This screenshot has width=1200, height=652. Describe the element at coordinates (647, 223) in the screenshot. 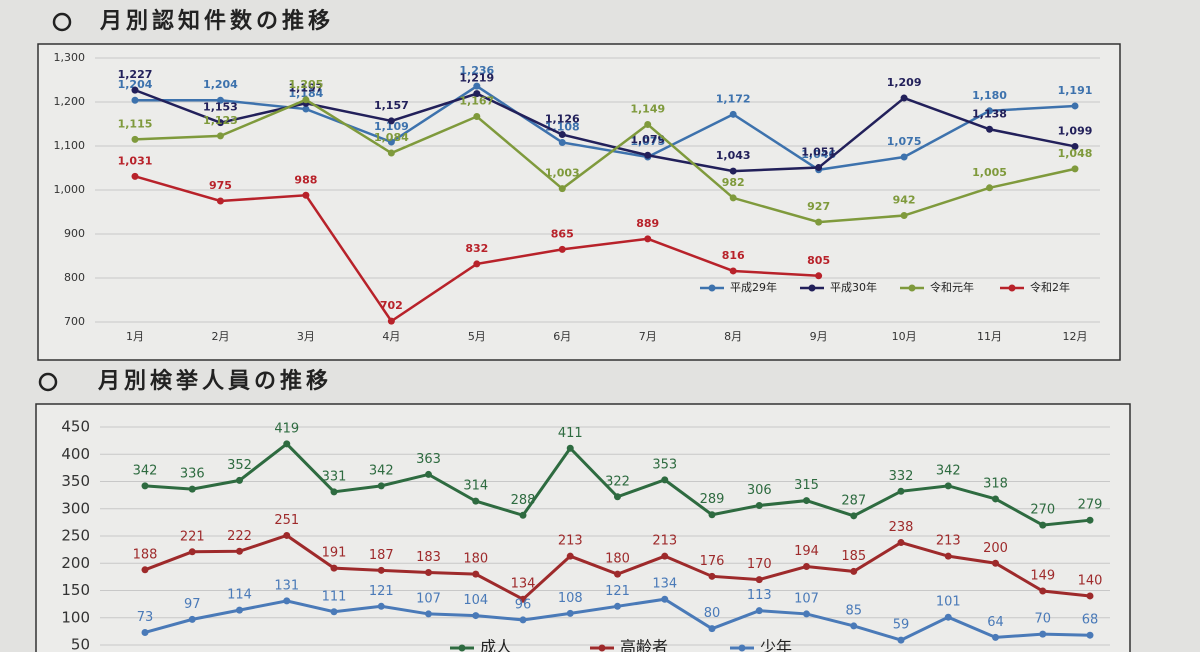

I see `data-label: 889` at that location.